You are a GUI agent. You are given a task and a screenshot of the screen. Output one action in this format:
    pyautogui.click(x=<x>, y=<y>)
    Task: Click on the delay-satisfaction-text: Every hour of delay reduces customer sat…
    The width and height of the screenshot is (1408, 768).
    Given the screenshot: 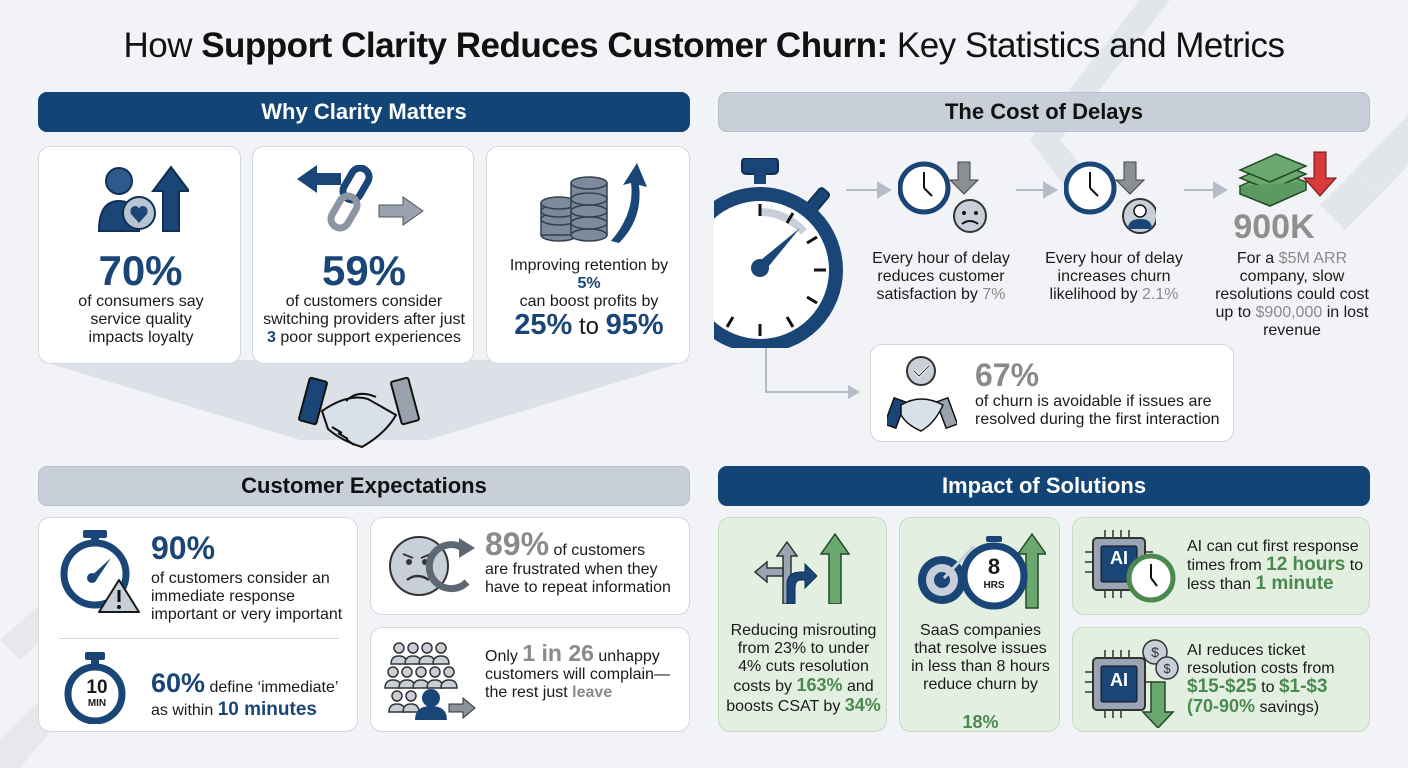 What is the action you would take?
    pyautogui.click(x=941, y=277)
    